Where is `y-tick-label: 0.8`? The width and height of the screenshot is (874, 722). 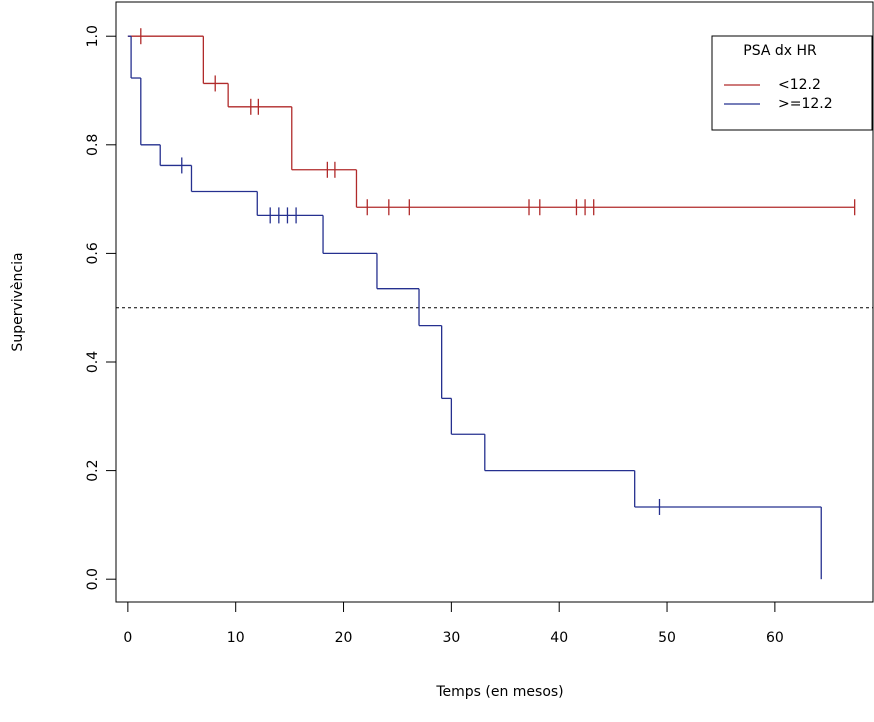 y-tick-label: 0.8 is located at coordinates (93, 145).